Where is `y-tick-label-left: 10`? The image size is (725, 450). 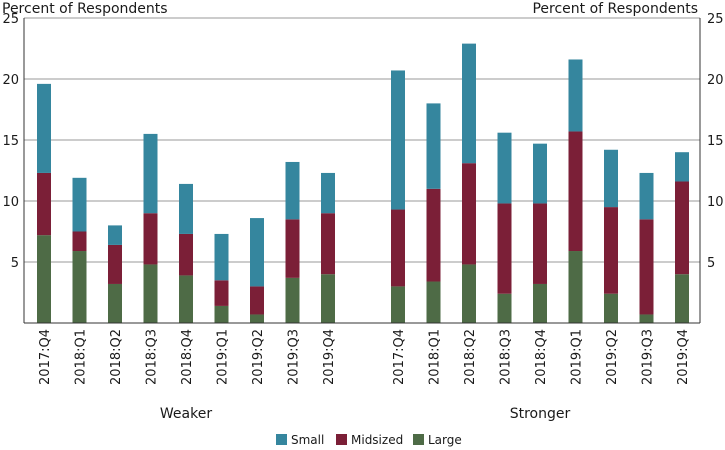
y-tick-label-left: 10 is located at coordinates (10, 202).